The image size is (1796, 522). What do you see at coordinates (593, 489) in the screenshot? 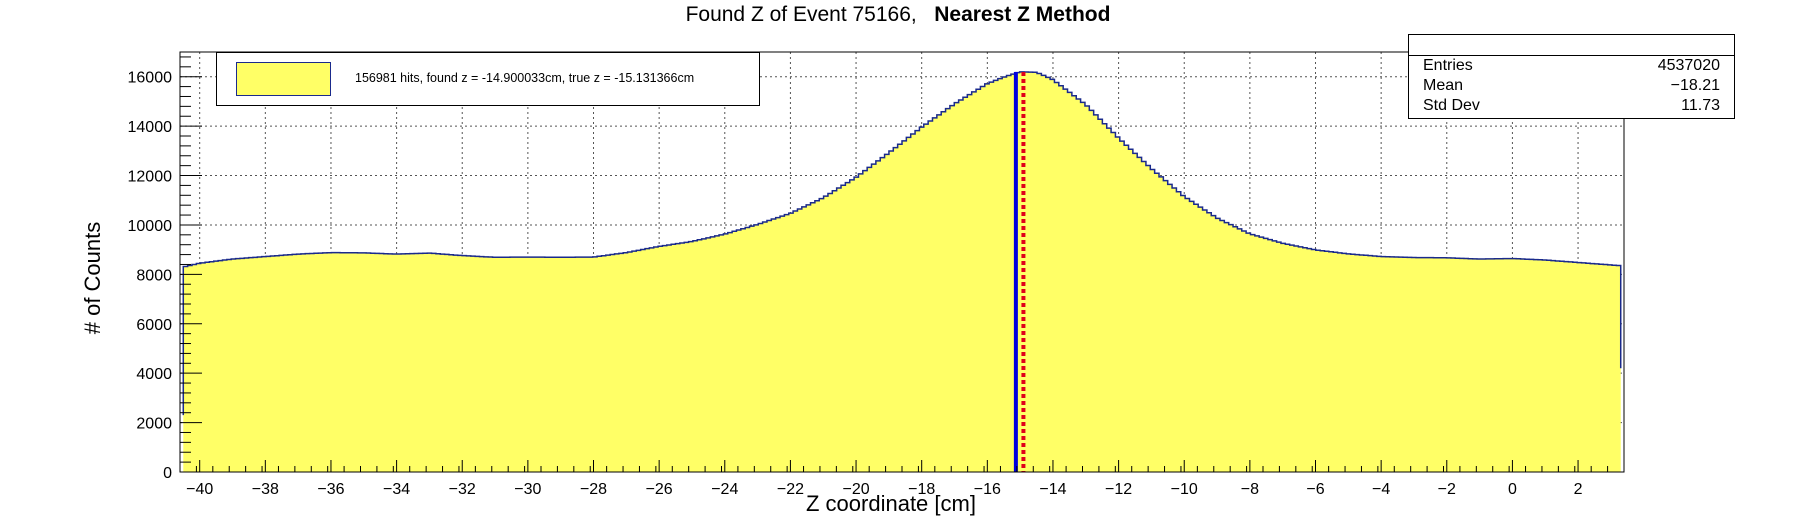
I see `x-tick-label: −28` at bounding box center [593, 489].